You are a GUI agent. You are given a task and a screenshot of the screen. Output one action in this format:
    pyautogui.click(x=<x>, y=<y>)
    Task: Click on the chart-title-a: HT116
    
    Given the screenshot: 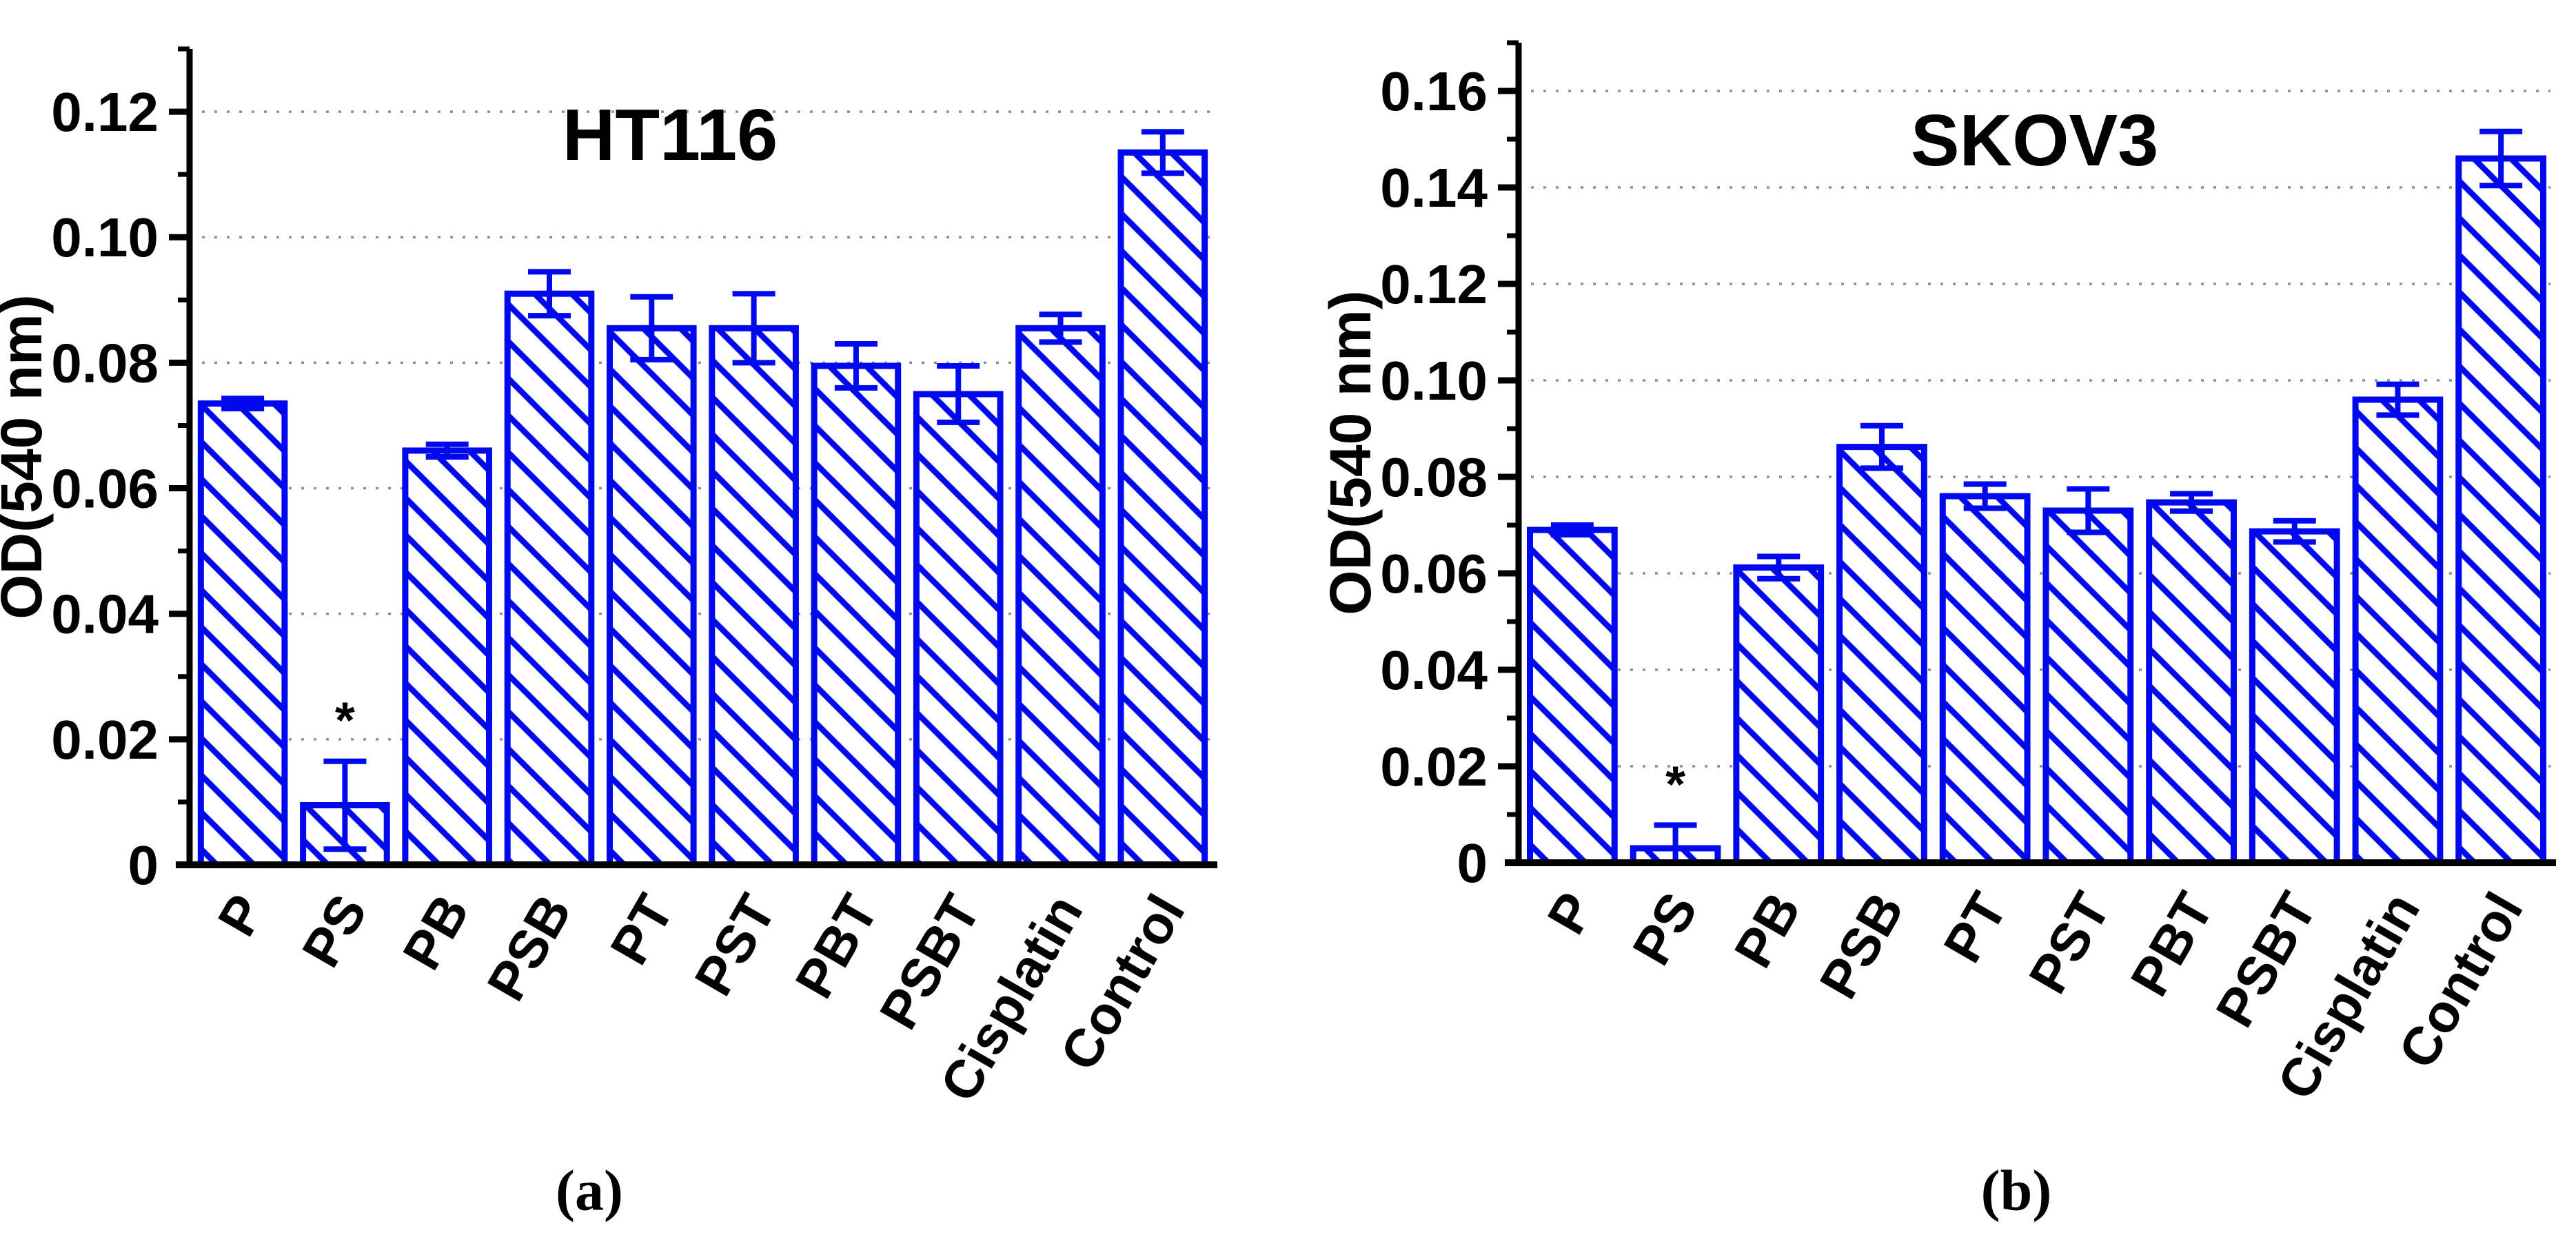 What is the action you would take?
    pyautogui.click(x=670, y=135)
    